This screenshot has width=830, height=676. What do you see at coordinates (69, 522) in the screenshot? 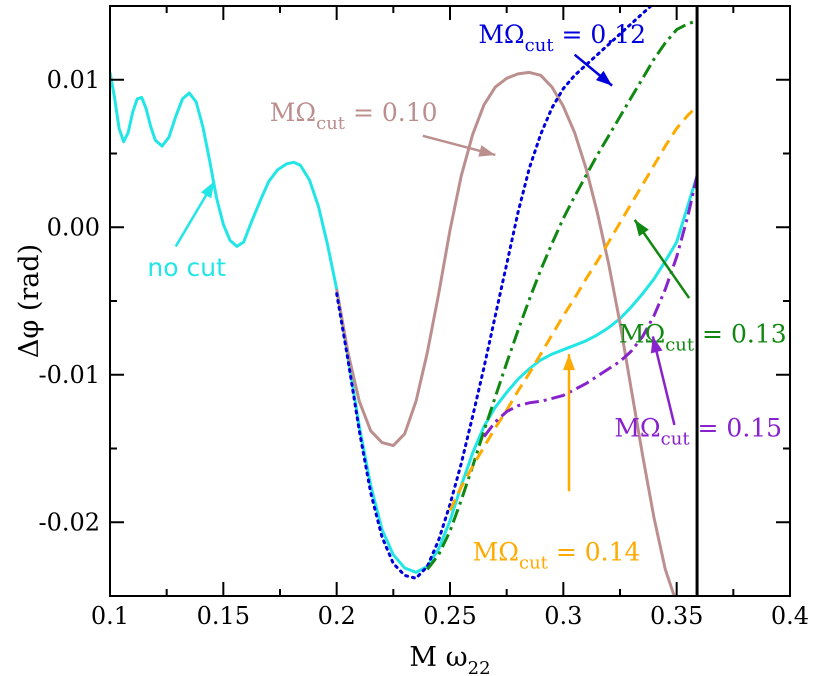
I see `y-tick-label: -0.02` at bounding box center [69, 522].